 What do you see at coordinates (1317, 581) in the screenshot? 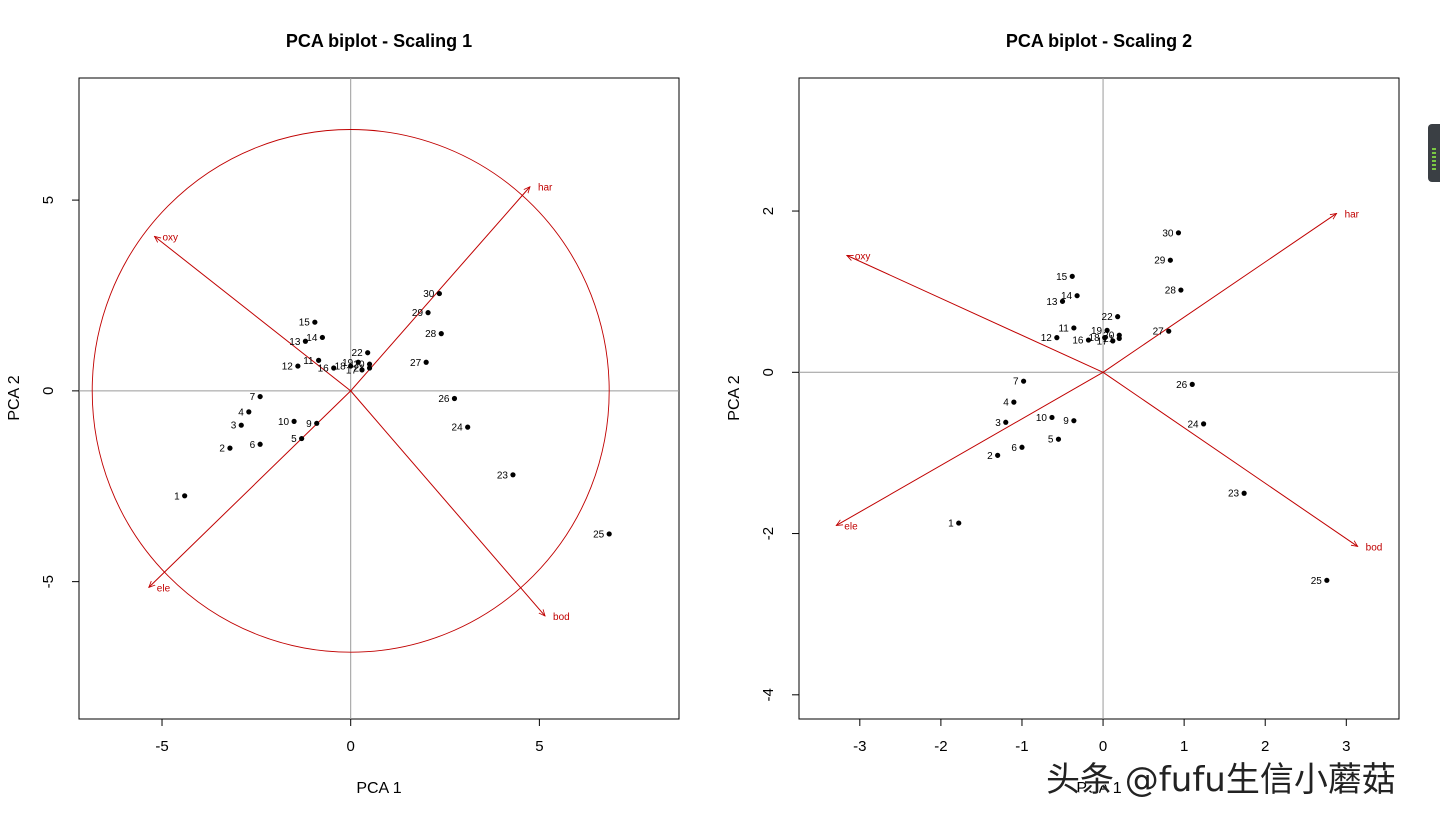
I see `point-label-25: 25` at bounding box center [1317, 581].